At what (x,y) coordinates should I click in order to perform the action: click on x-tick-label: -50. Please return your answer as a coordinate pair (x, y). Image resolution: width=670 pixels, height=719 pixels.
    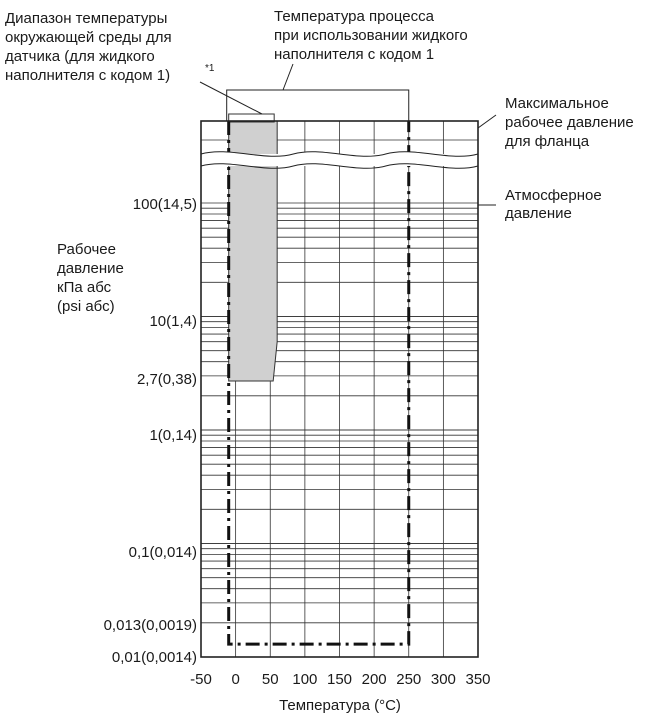
    Looking at the image, I should click on (201, 679).